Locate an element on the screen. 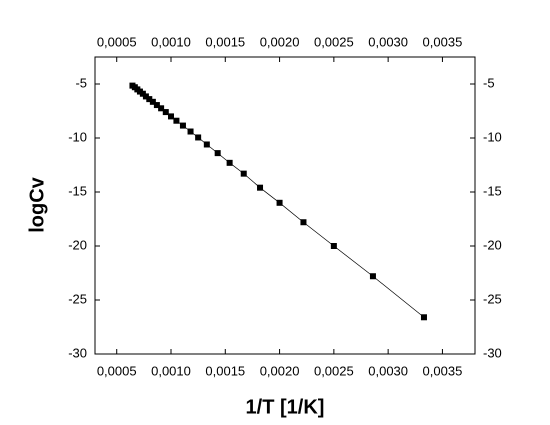  x-tick-label: 0,0005 is located at coordinates (117, 370).